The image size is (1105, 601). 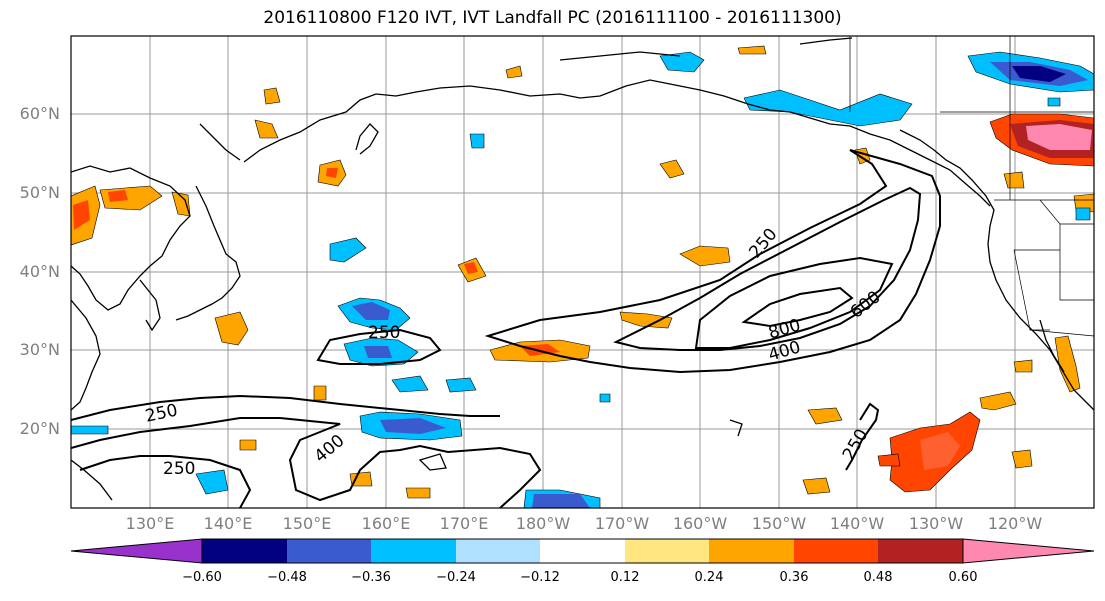 What do you see at coordinates (307, 523) in the screenshot?
I see `lon-label: 150°E` at bounding box center [307, 523].